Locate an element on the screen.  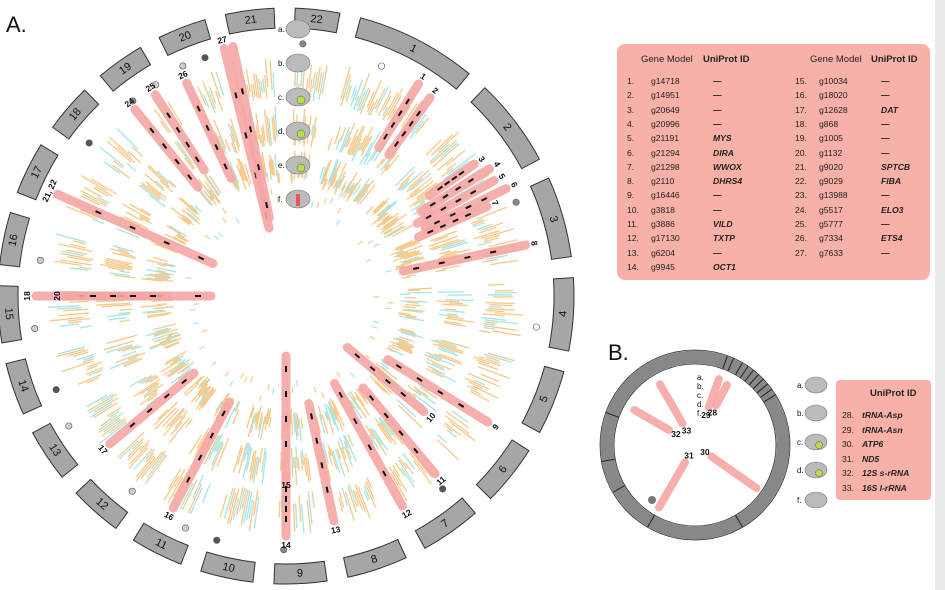
chromosome-label: 17 is located at coordinates (37, 172).